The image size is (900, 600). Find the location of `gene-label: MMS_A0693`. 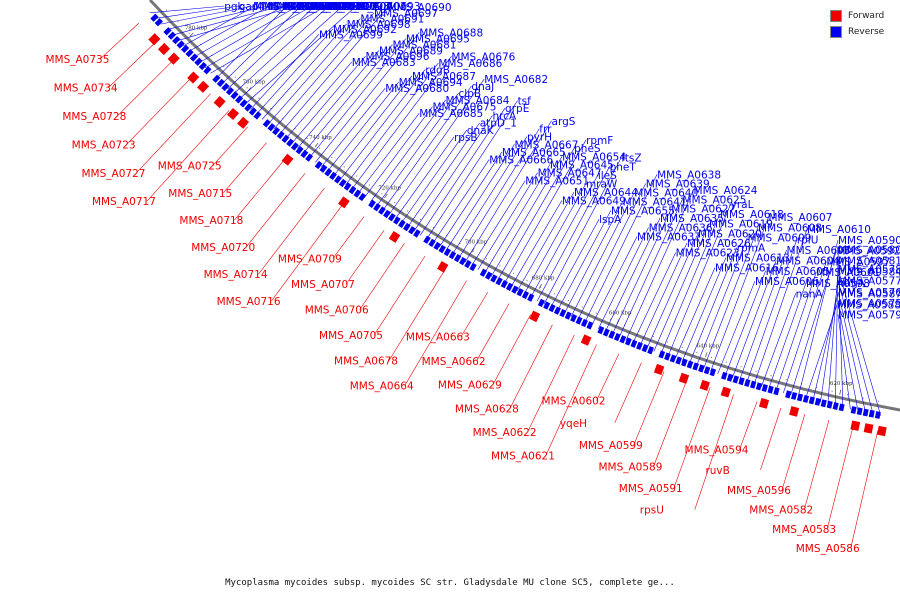

gene-label: MMS_A0693 is located at coordinates (388, 7).